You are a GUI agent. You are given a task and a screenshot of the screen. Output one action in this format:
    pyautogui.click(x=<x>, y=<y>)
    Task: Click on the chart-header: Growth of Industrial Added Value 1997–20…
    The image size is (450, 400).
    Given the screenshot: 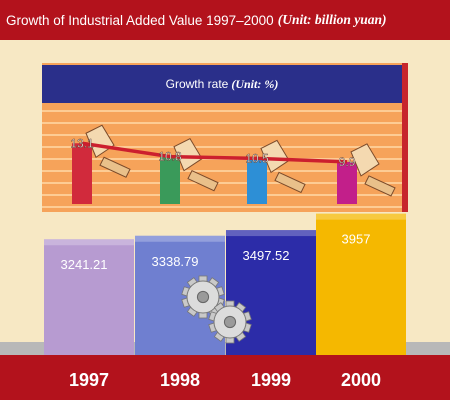 What is the action you would take?
    pyautogui.click(x=225, y=20)
    